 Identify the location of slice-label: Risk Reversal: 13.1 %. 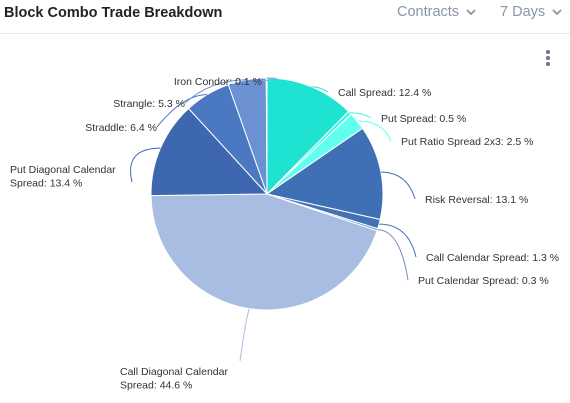
(476, 200).